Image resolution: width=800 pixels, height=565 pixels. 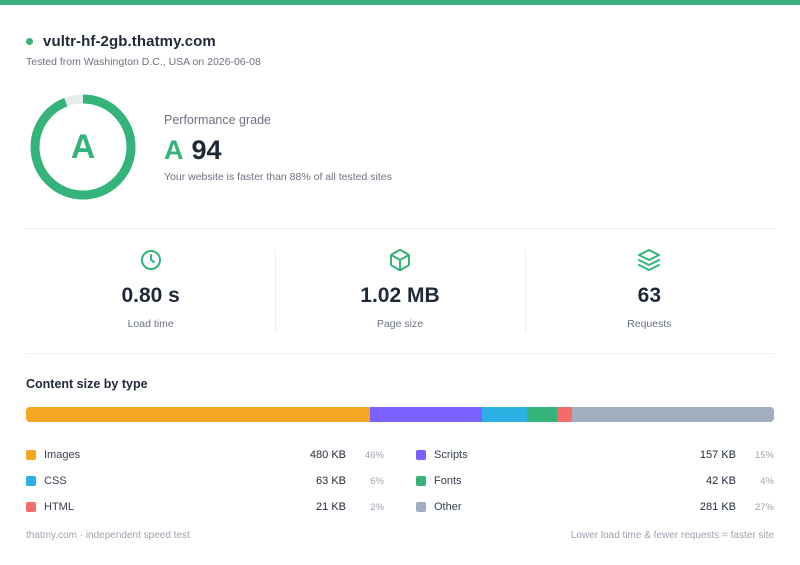 I want to click on legend-pct: 4%, so click(x=767, y=481).